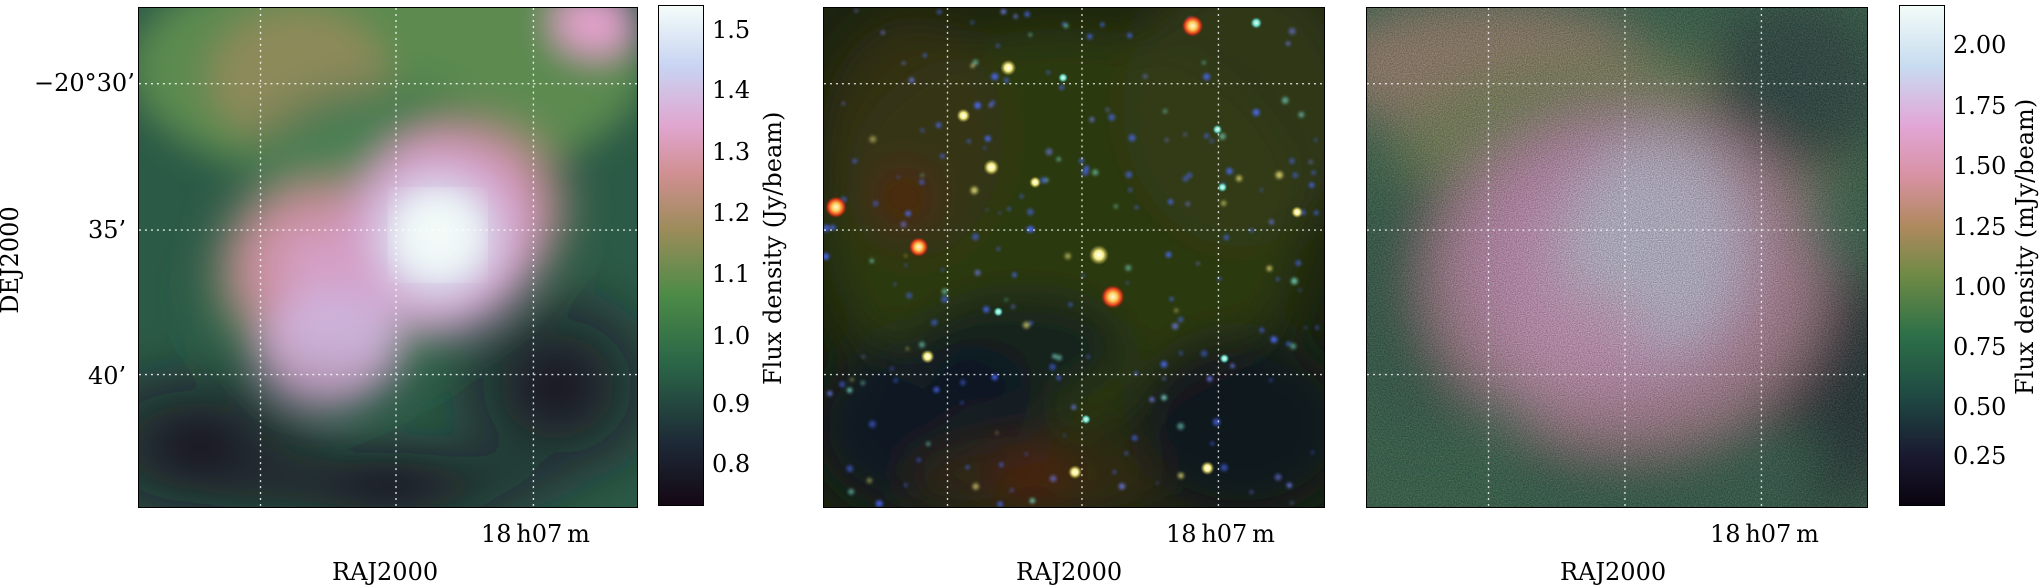 The image size is (2039, 588). Describe the element at coordinates (1980, 287) in the screenshot. I see `colorbar-right-tick-label: 1.00` at that location.